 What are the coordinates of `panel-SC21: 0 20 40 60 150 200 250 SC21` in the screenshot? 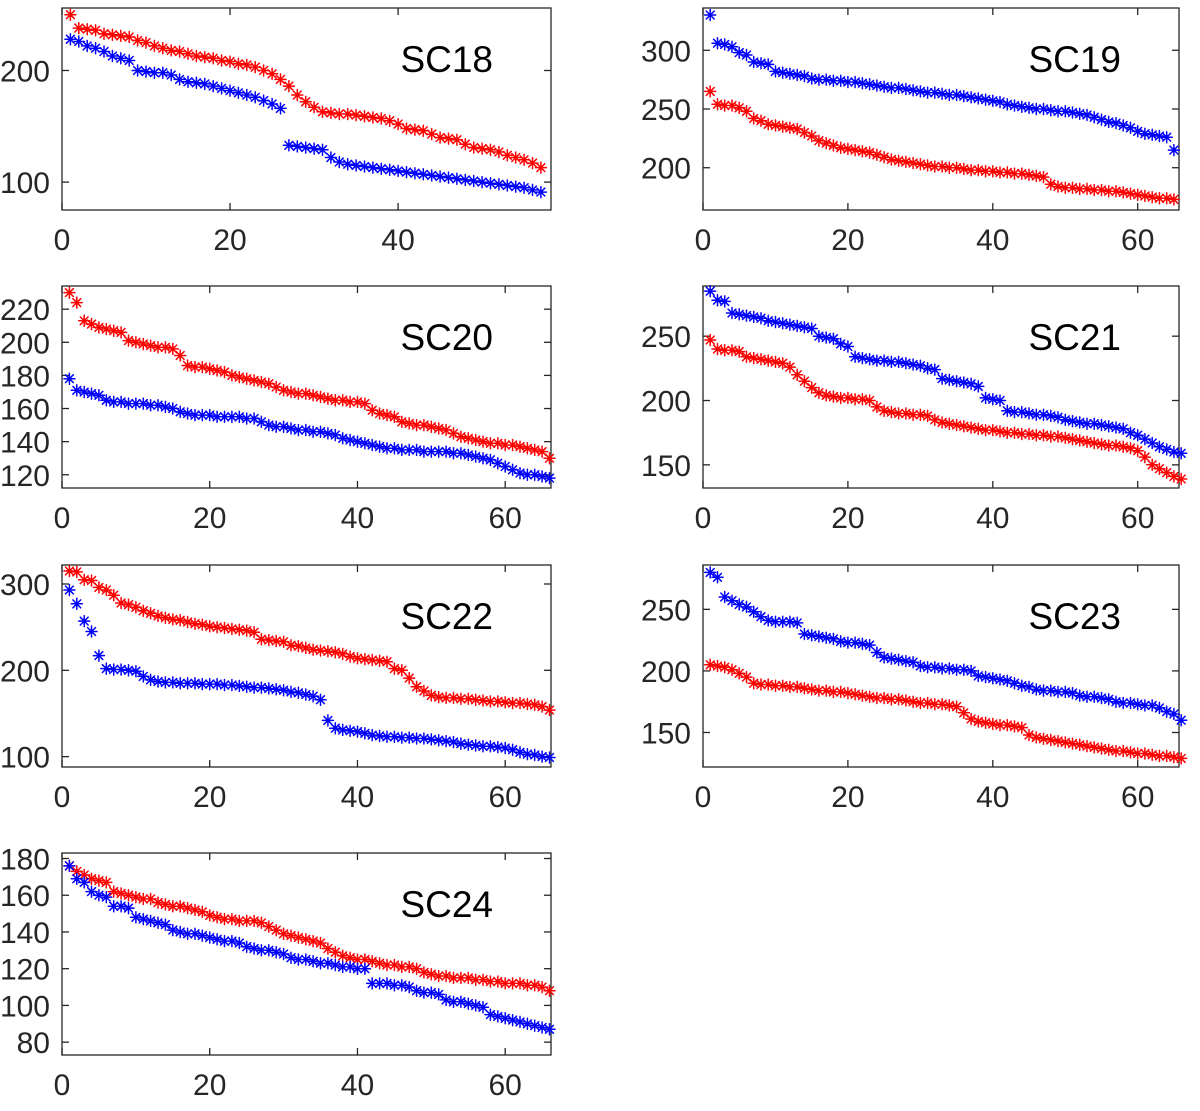 It's located at (914, 409).